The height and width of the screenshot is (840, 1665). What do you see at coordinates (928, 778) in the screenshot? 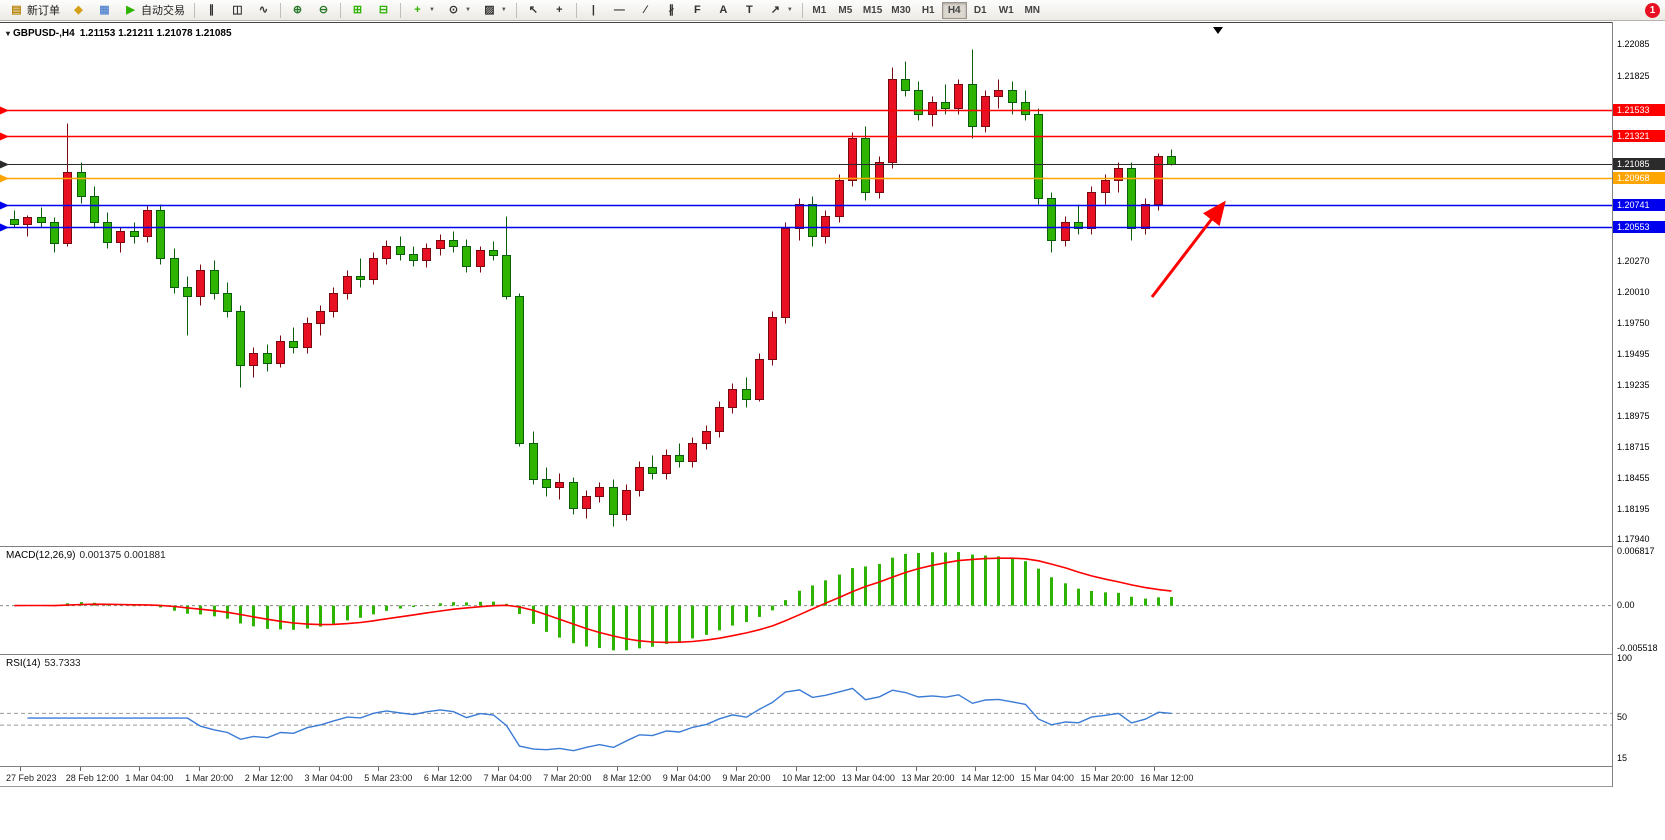
I see `time-axis-label: 13 Mar 20:00` at bounding box center [928, 778].